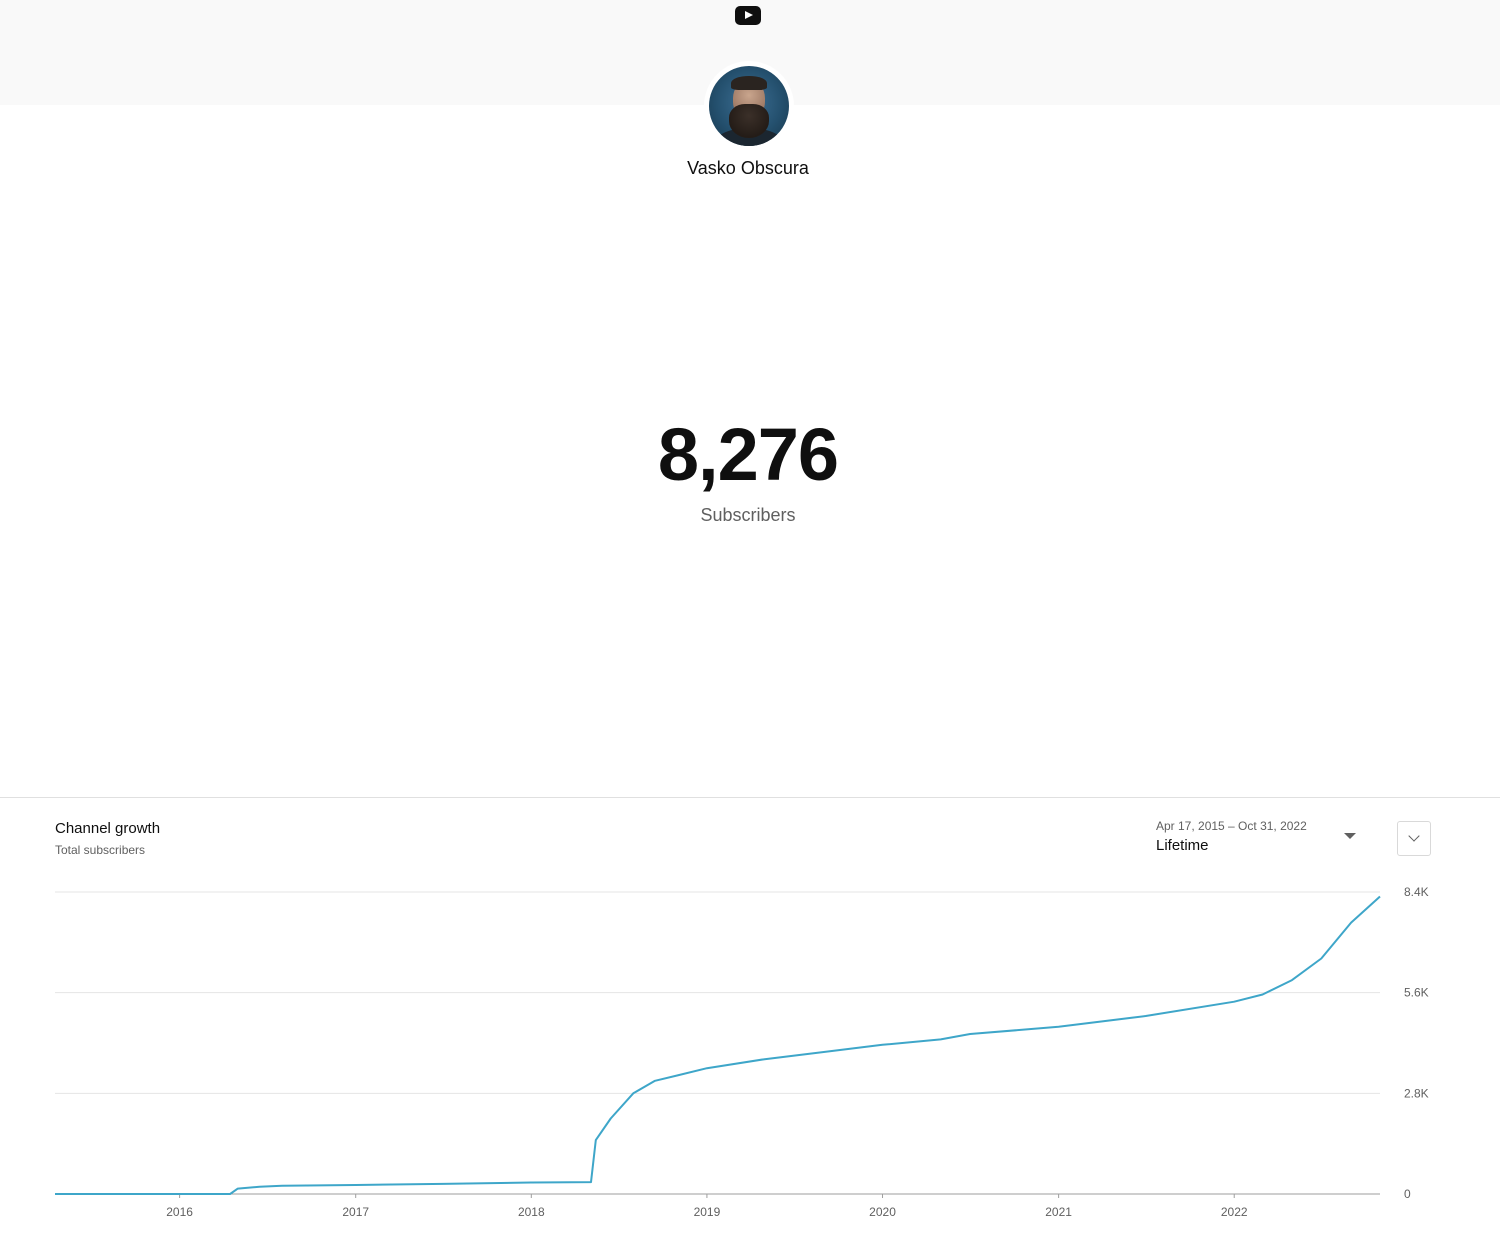 The height and width of the screenshot is (1243, 1500). Describe the element at coordinates (1182, 845) in the screenshot. I see `date-range-label: Lifetime` at that location.